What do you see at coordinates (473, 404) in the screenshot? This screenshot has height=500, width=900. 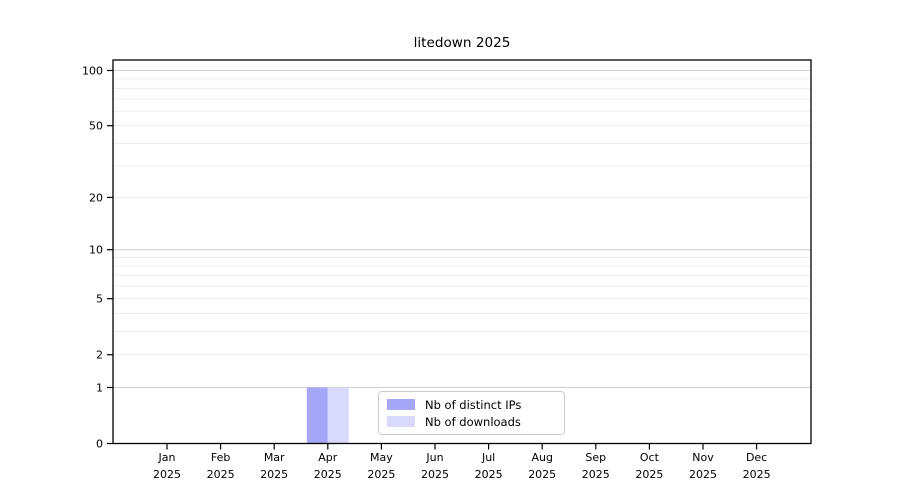 I see `legend-label-distinct-ips: Nb of distinct IPs` at bounding box center [473, 404].